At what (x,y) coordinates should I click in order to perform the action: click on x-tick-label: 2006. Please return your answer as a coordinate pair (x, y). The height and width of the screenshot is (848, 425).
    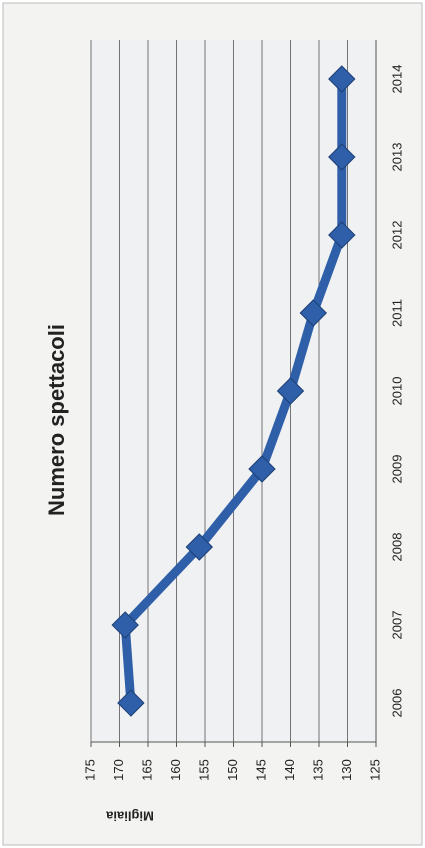
    Looking at the image, I should click on (396, 703).